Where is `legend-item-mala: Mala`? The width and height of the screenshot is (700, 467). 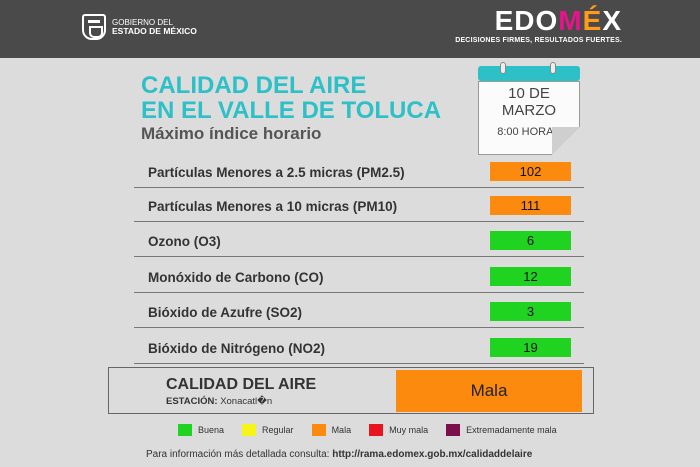 legend-item-mala: Mala is located at coordinates (331, 430).